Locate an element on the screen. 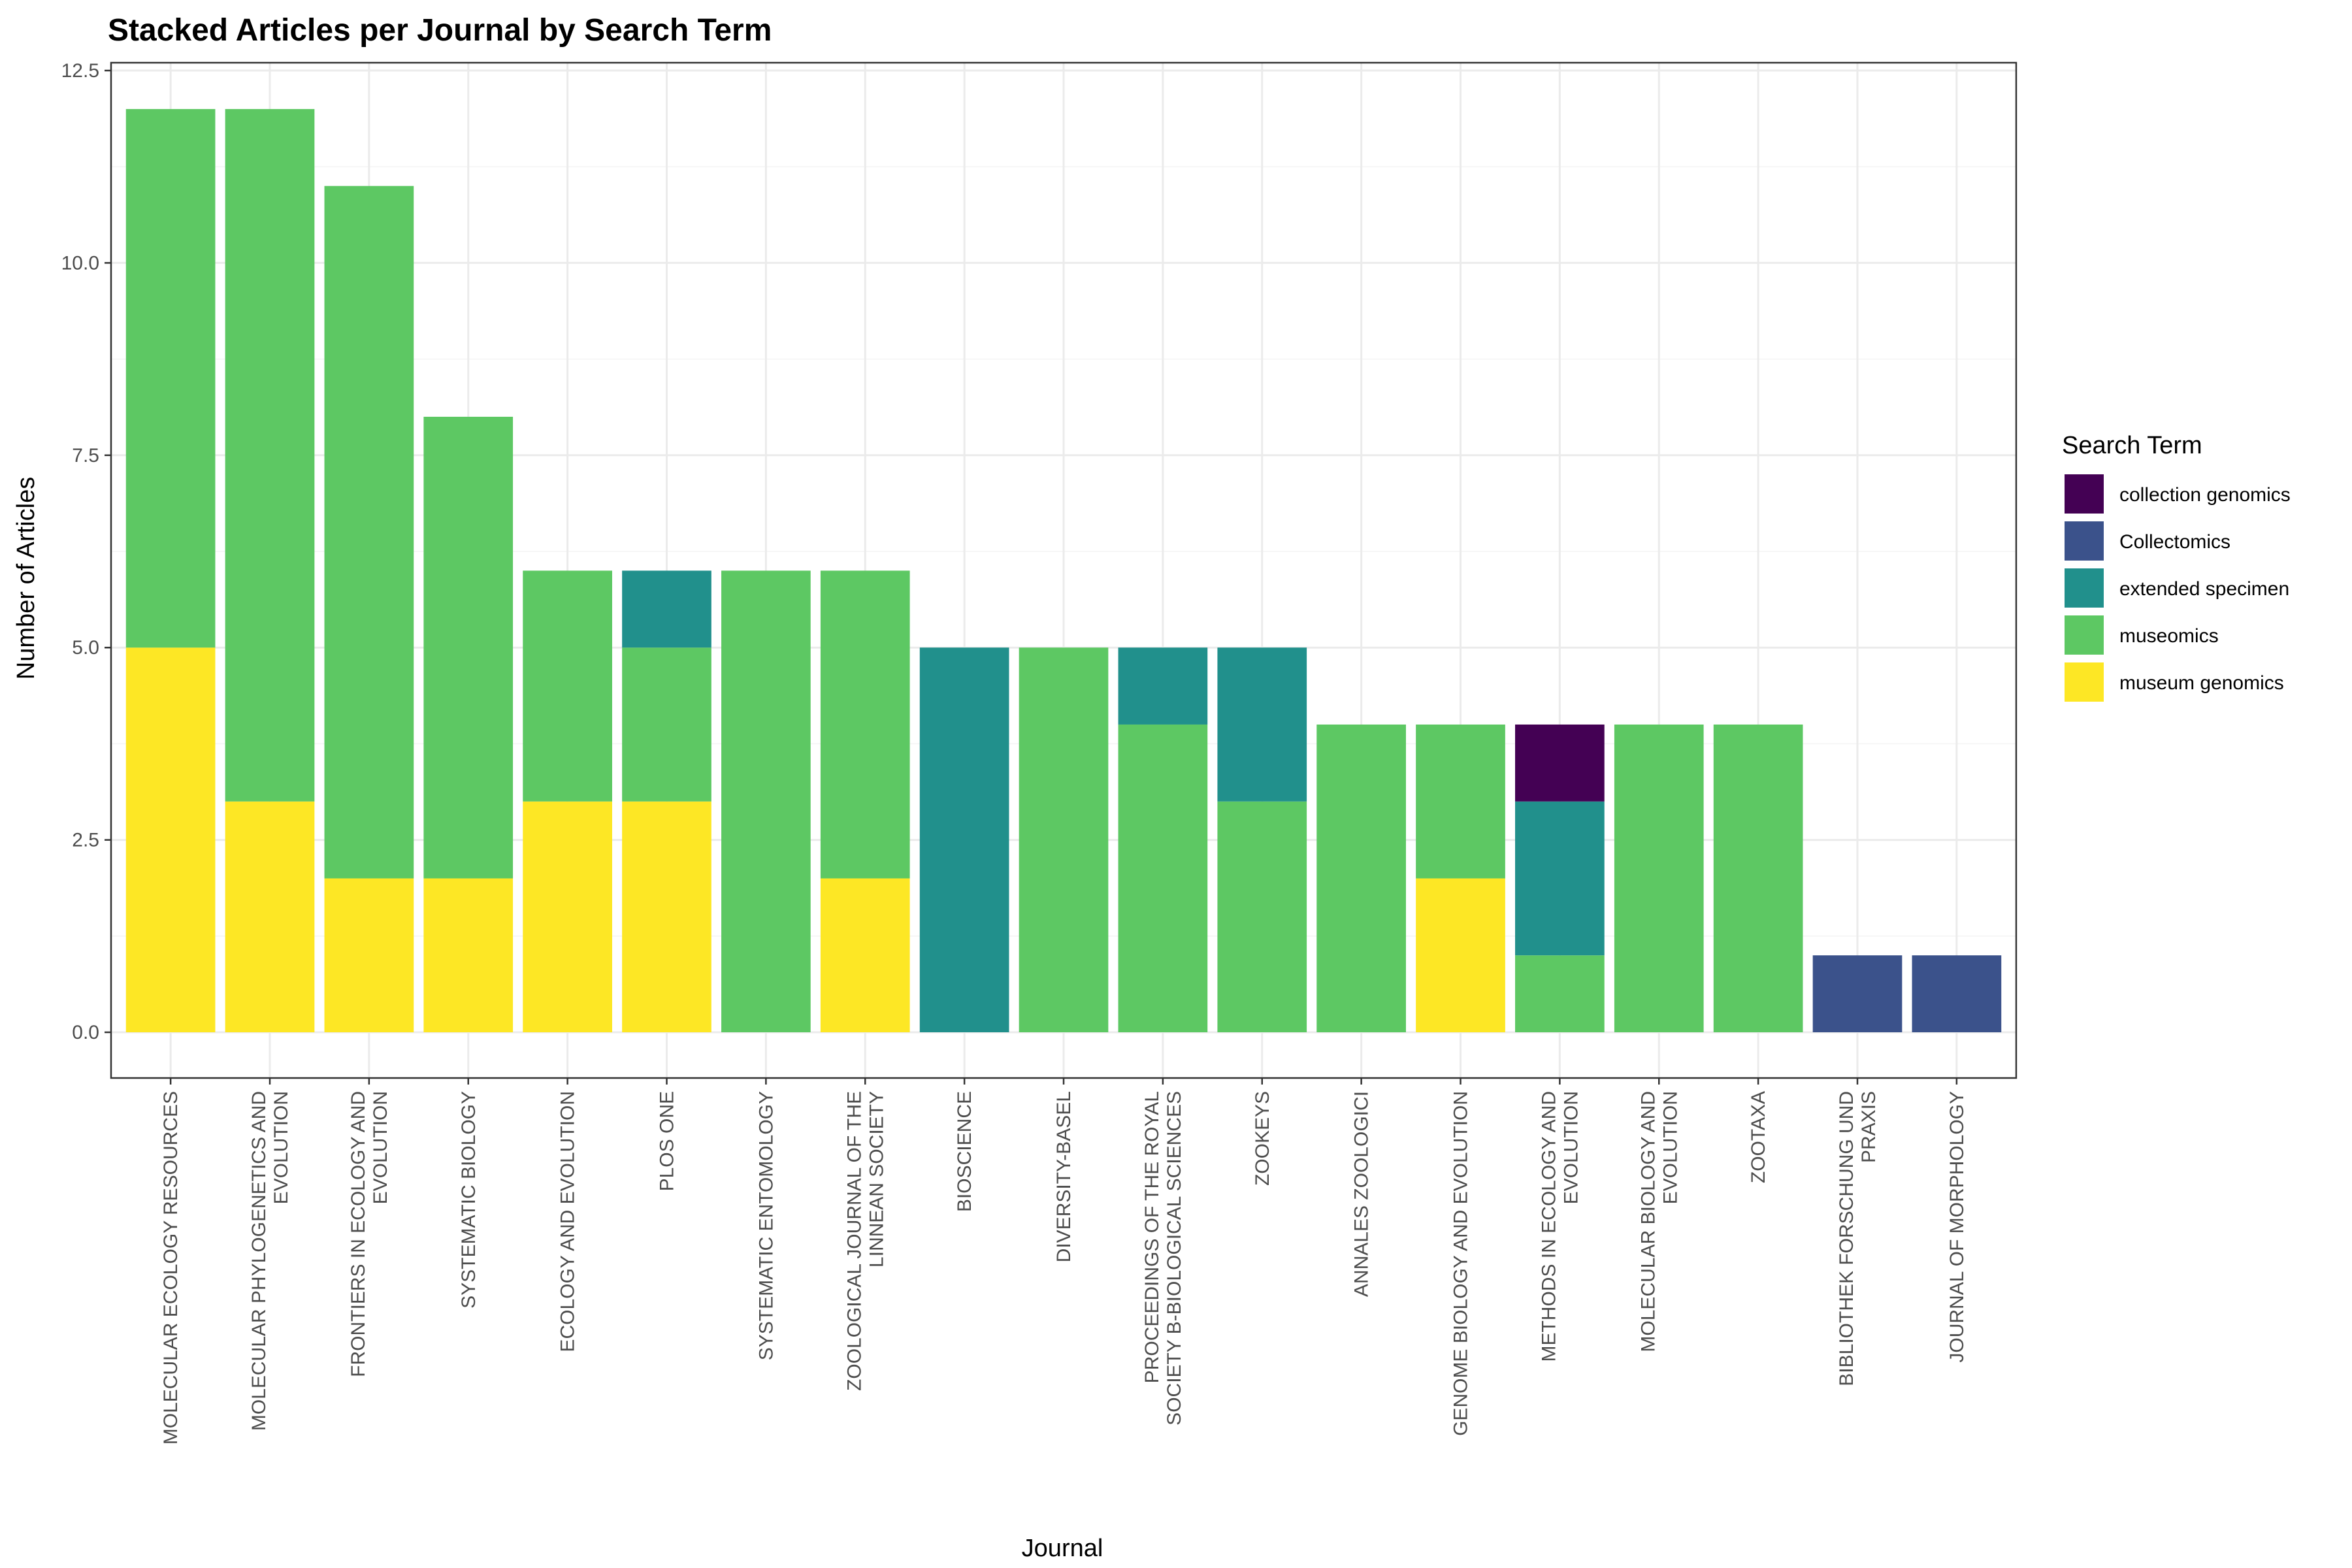  y-tick-label: 12.5 is located at coordinates (80, 71).